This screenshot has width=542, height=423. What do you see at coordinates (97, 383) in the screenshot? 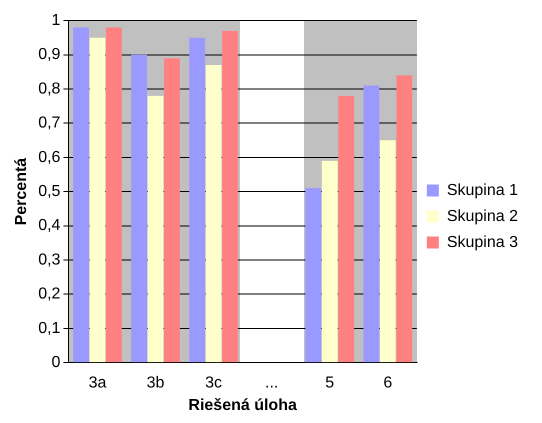
I see `x-tick-label: 3a` at bounding box center [97, 383].